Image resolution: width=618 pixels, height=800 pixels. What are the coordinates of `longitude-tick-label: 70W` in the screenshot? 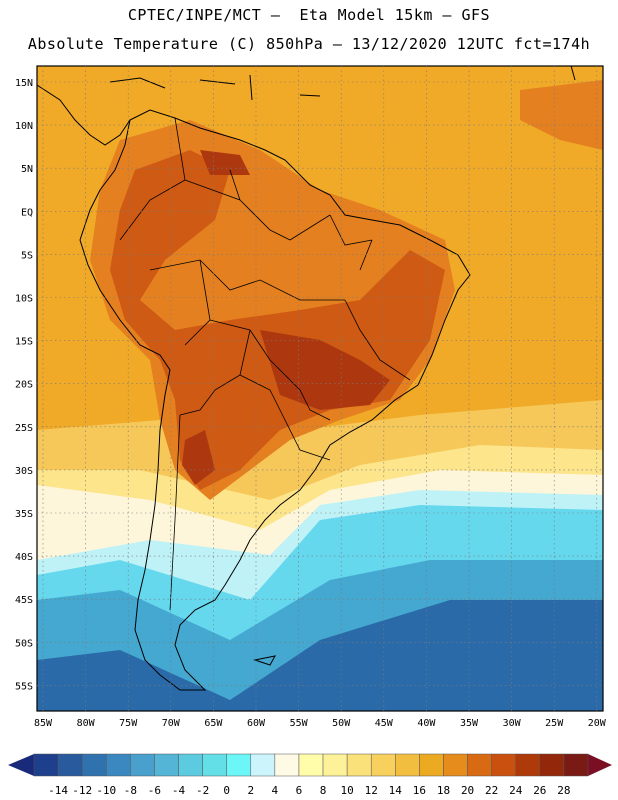 It's located at (171, 723).